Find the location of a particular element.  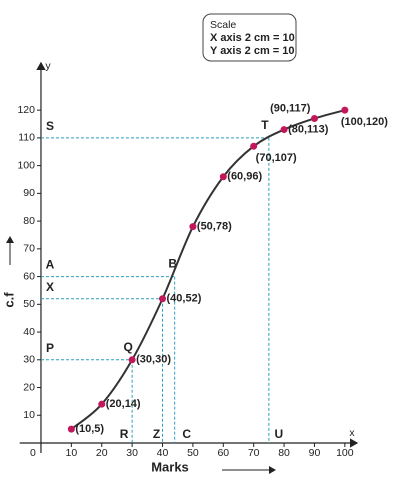

point-label: (100,120) is located at coordinates (364, 122).